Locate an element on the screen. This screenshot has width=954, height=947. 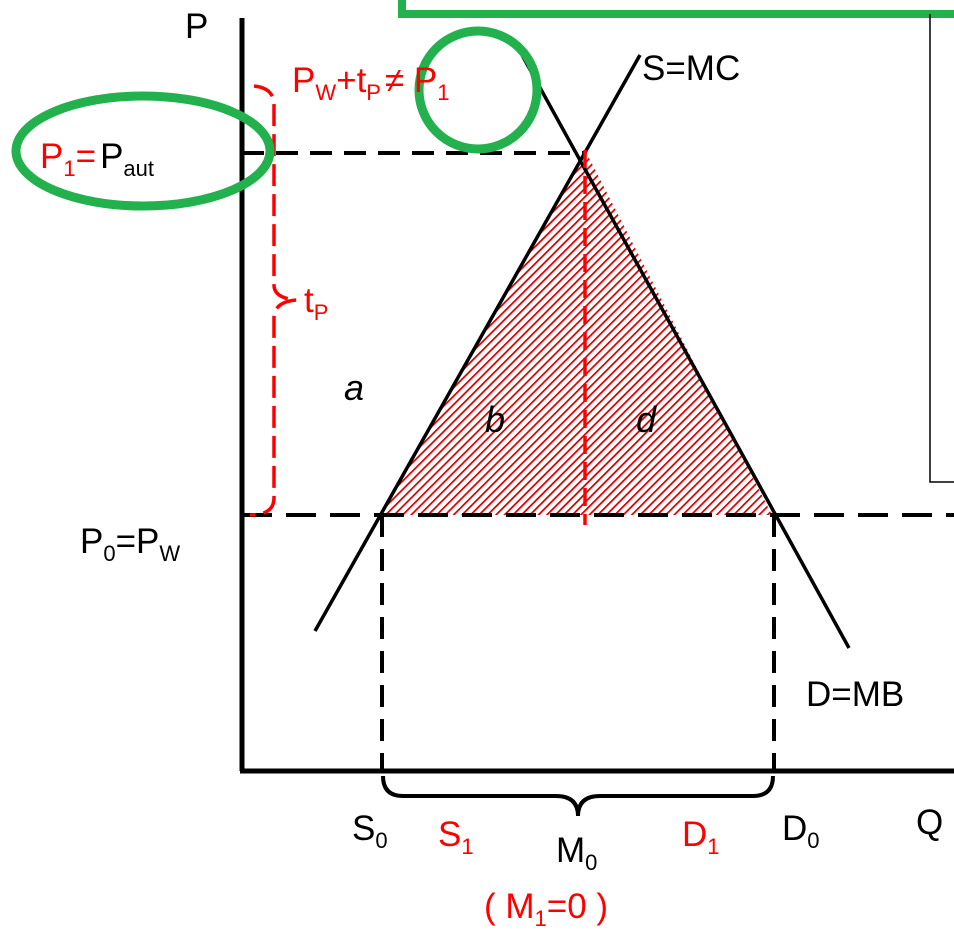
p1-paut-label: P1= Paut is located at coordinates (97, 159).